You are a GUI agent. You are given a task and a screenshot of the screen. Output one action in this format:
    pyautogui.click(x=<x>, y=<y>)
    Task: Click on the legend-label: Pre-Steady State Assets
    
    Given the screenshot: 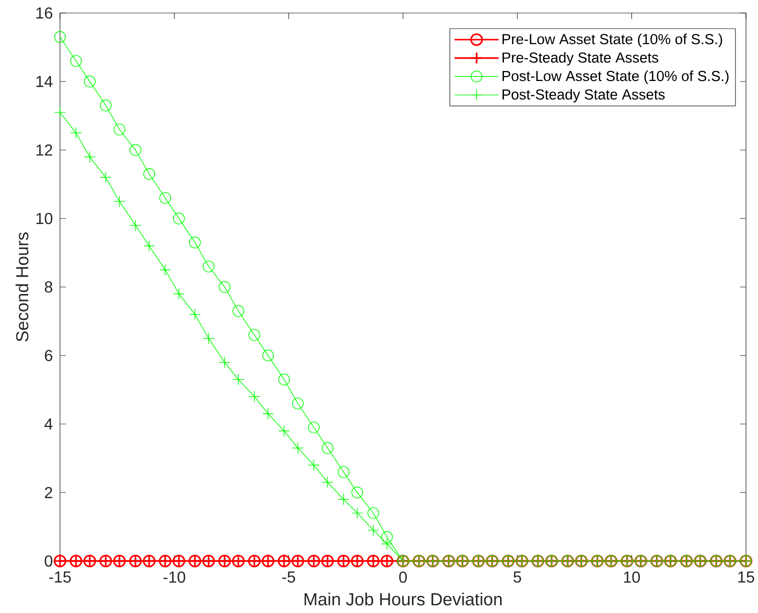 What is the action you would take?
    pyautogui.click(x=580, y=59)
    